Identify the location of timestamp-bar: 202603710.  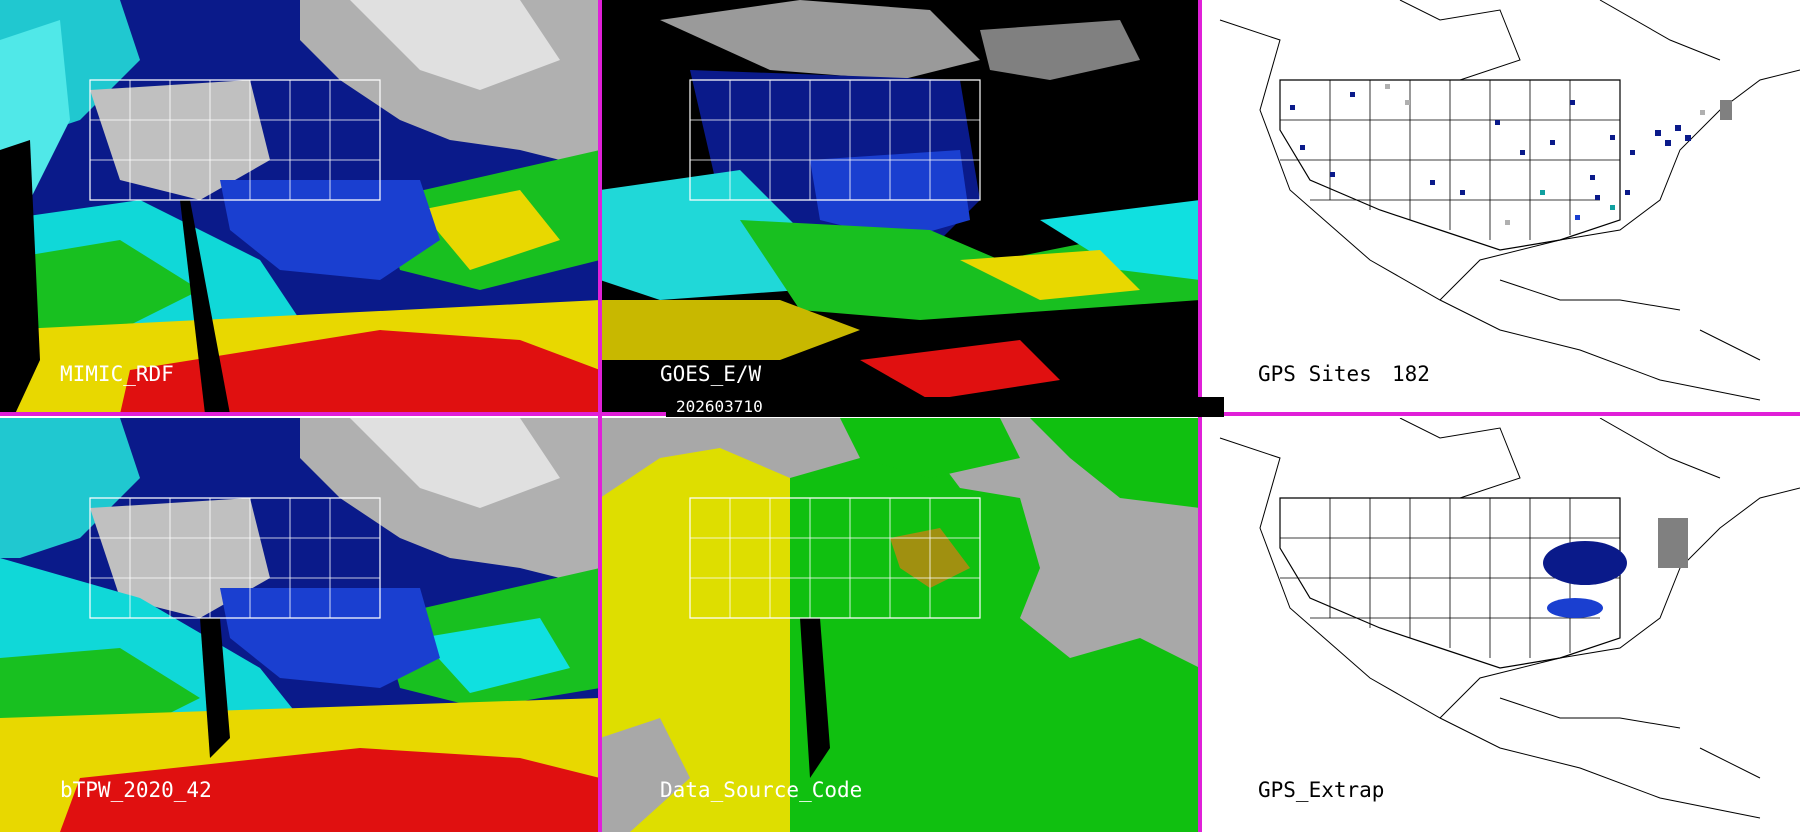
(945, 407).